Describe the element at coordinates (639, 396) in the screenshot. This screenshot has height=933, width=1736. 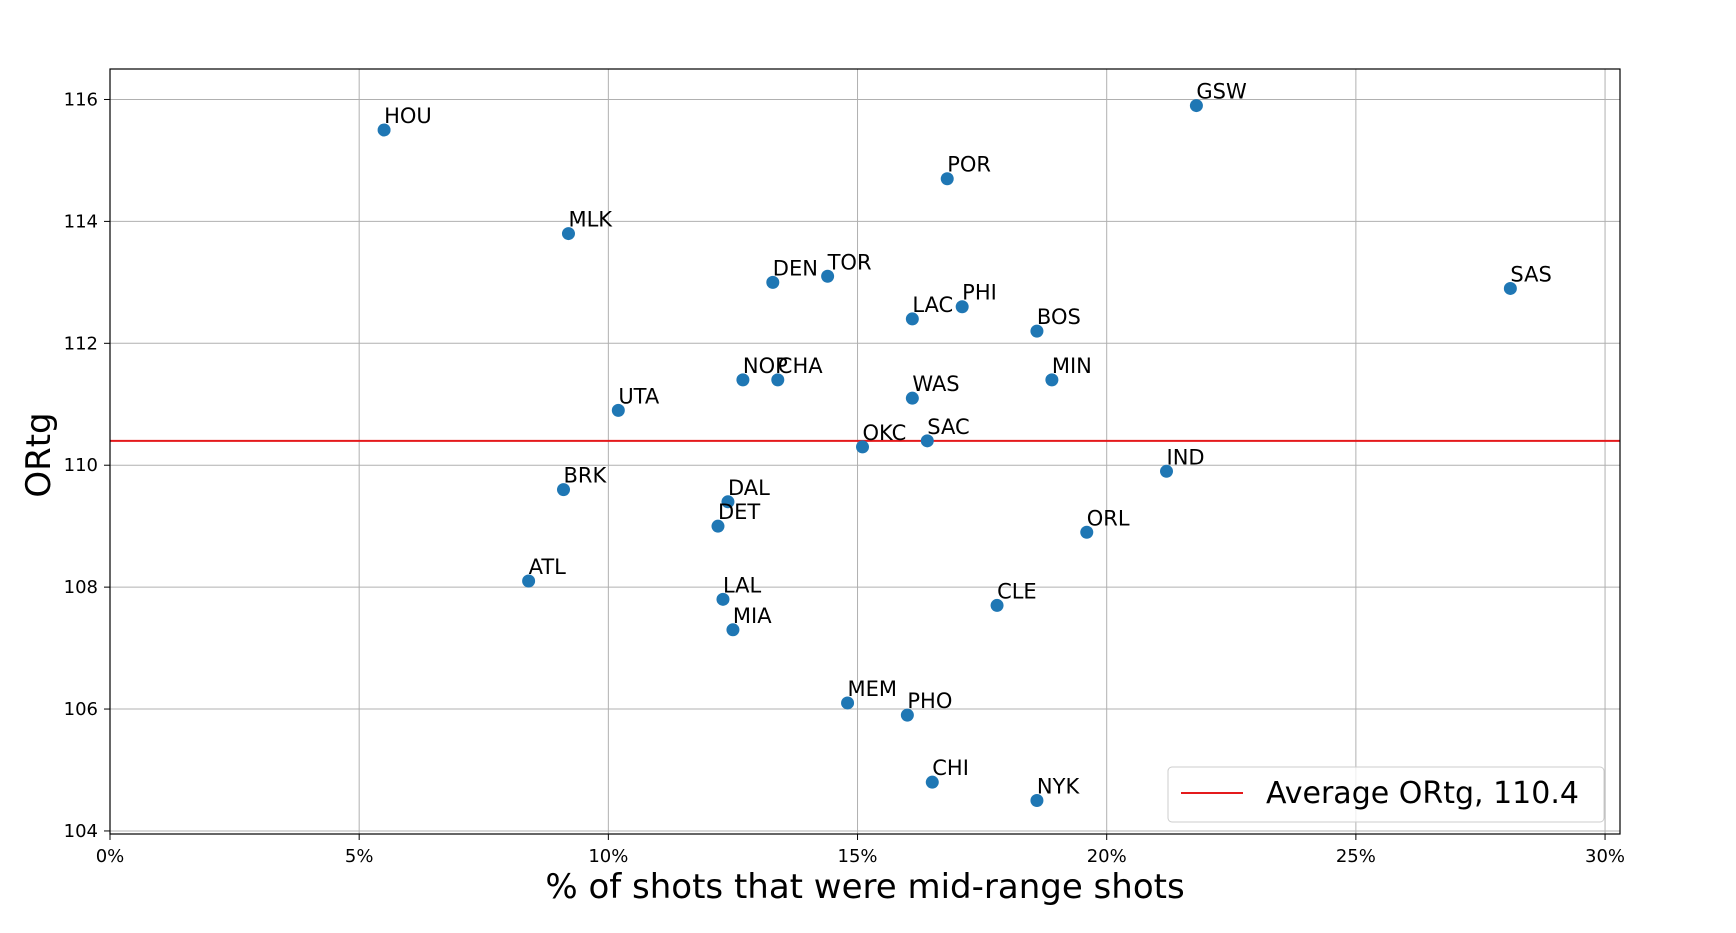
I see `point-label-uta: UTA` at that location.